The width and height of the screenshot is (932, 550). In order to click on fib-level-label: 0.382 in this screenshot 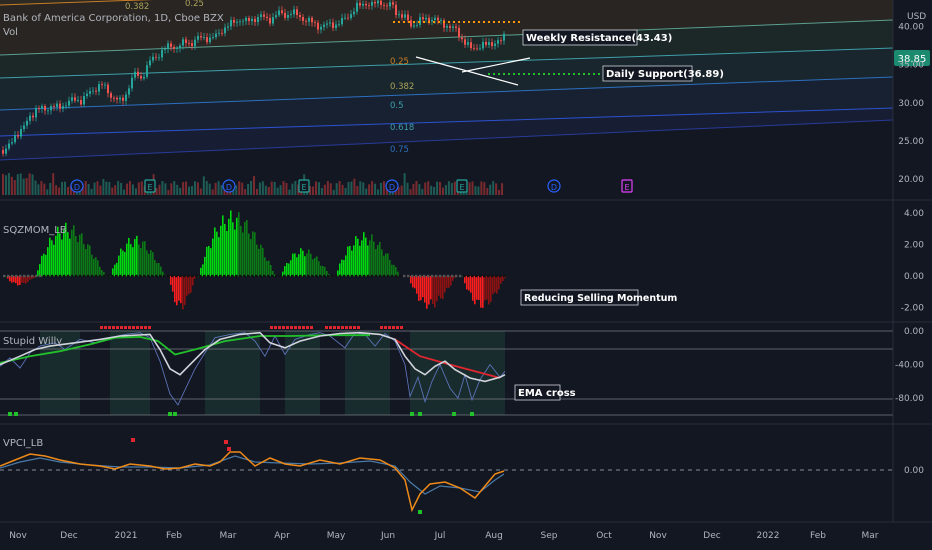, I will do `click(402, 87)`.